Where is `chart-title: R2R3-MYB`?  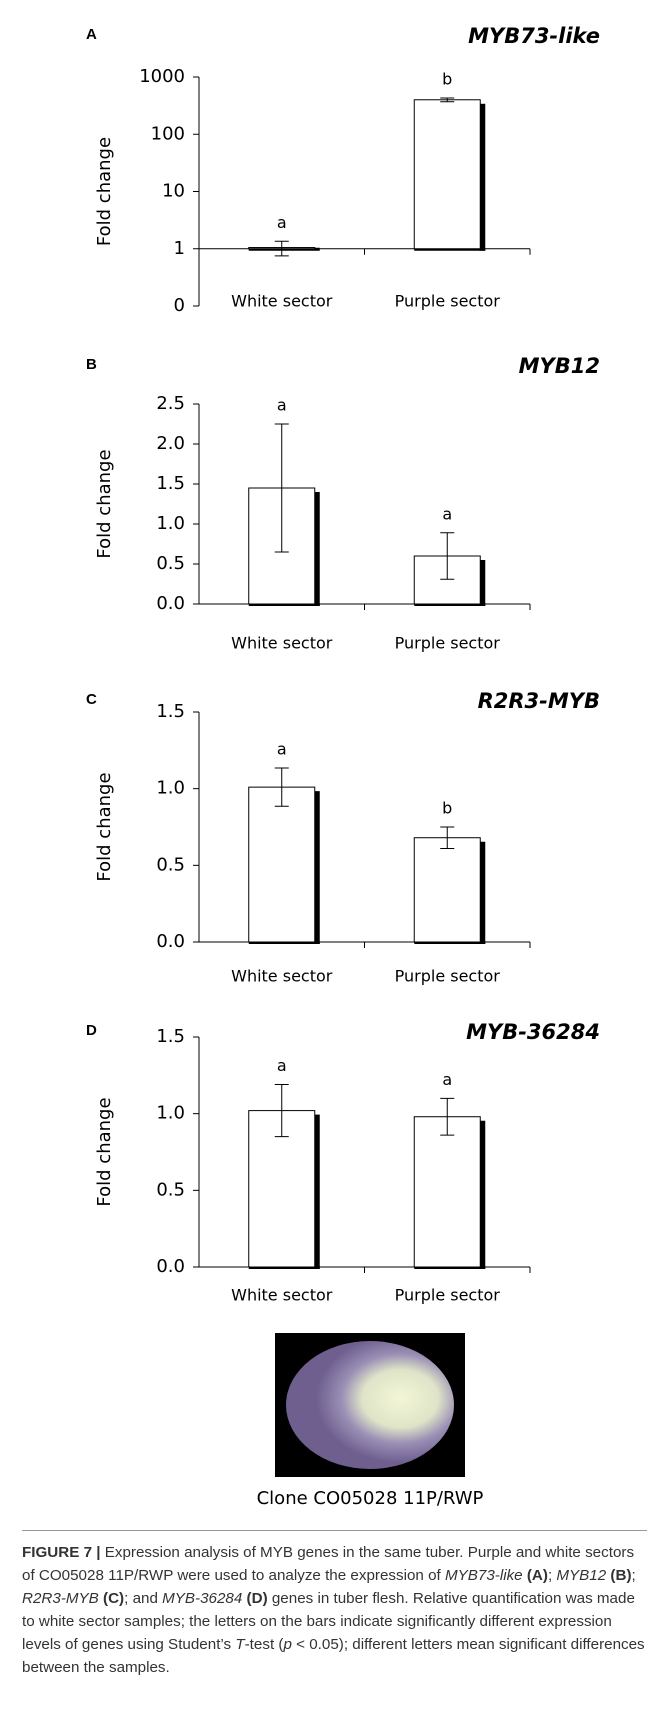 chart-title: R2R3-MYB is located at coordinates (539, 701).